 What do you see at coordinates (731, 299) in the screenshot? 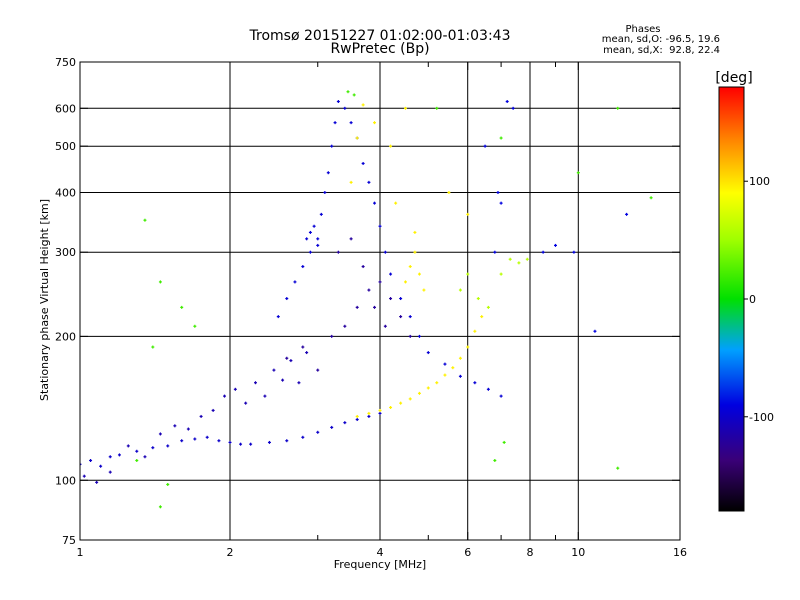
I see `colorbar-gradient` at bounding box center [731, 299].